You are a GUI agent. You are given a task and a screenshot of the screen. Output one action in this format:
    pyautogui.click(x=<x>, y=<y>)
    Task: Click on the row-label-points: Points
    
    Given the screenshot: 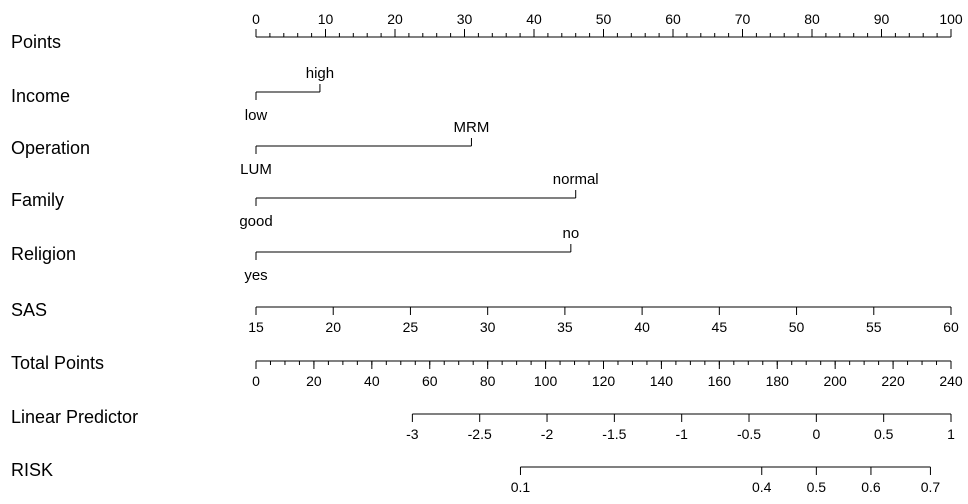 What is the action you would take?
    pyautogui.click(x=36, y=42)
    